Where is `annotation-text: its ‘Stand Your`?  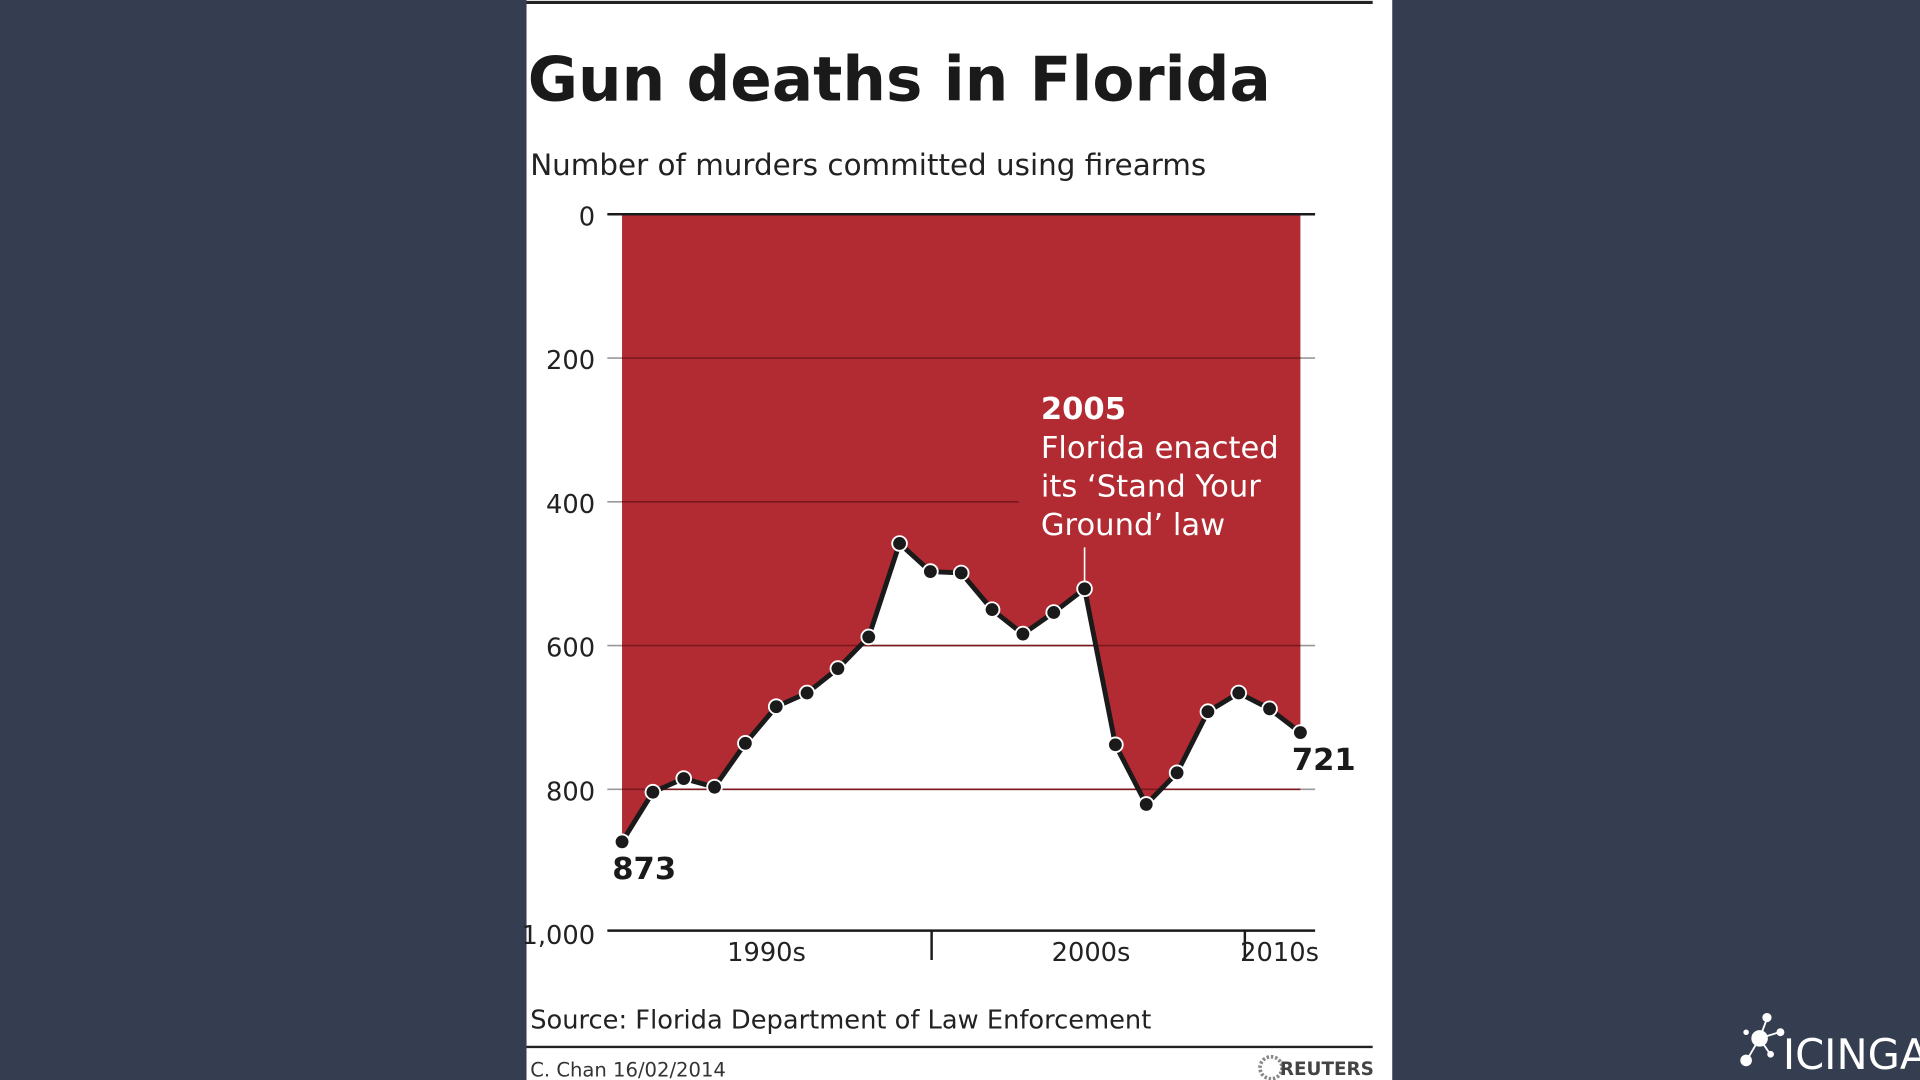 annotation-text: its ‘Stand Your is located at coordinates (1151, 487).